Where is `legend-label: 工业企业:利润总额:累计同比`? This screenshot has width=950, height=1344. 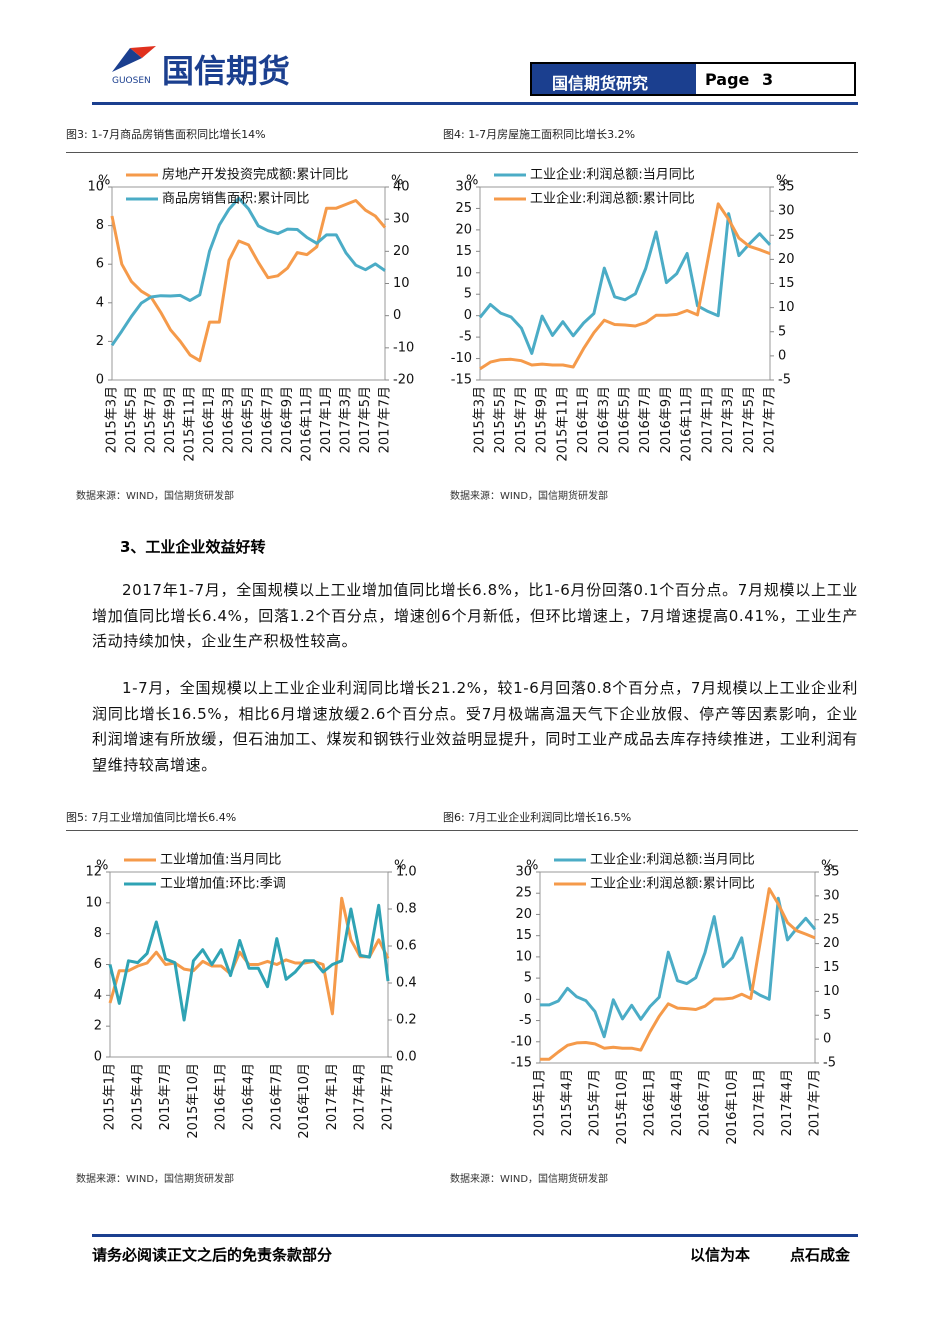 legend-label: 工业企业:利润总额:累计同比 is located at coordinates (672, 884).